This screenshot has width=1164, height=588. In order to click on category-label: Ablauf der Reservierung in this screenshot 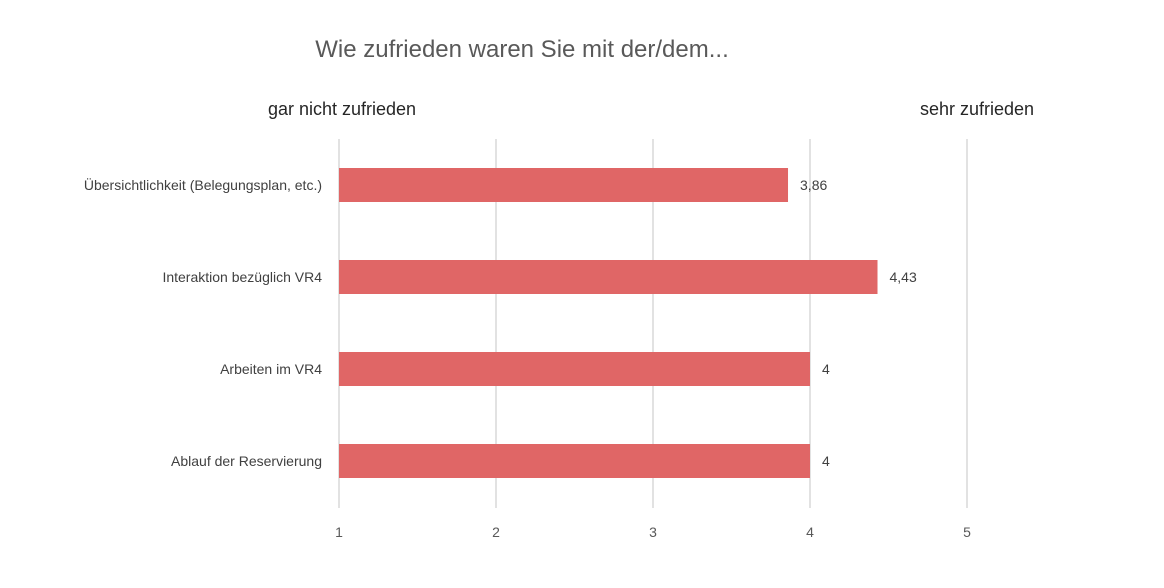, I will do `click(246, 461)`.